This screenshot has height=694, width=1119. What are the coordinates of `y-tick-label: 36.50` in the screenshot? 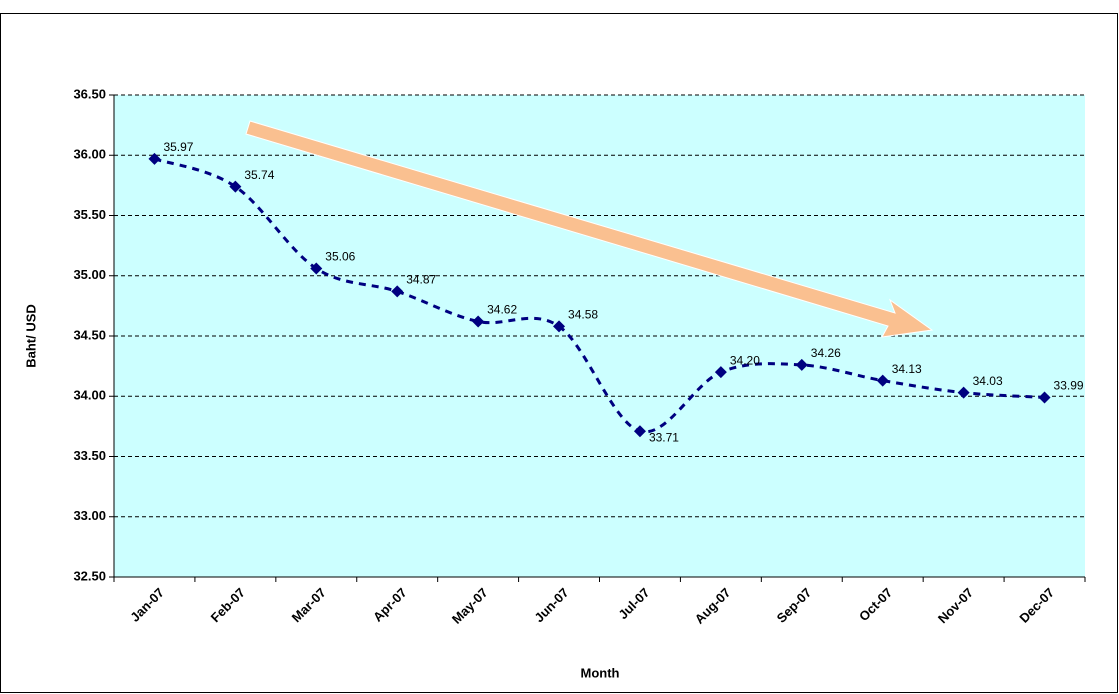 It's located at (89, 93).